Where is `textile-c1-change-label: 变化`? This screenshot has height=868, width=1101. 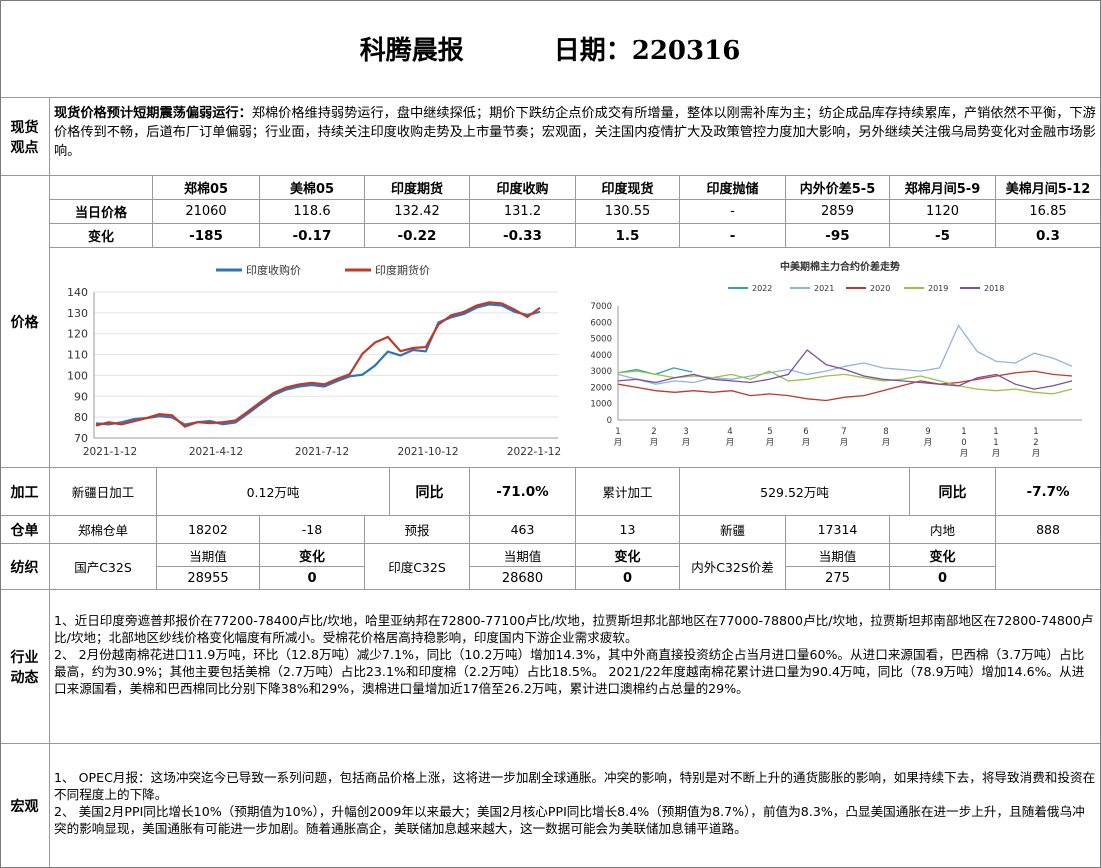
textile-c1-change-label: 变化 is located at coordinates (312, 555).